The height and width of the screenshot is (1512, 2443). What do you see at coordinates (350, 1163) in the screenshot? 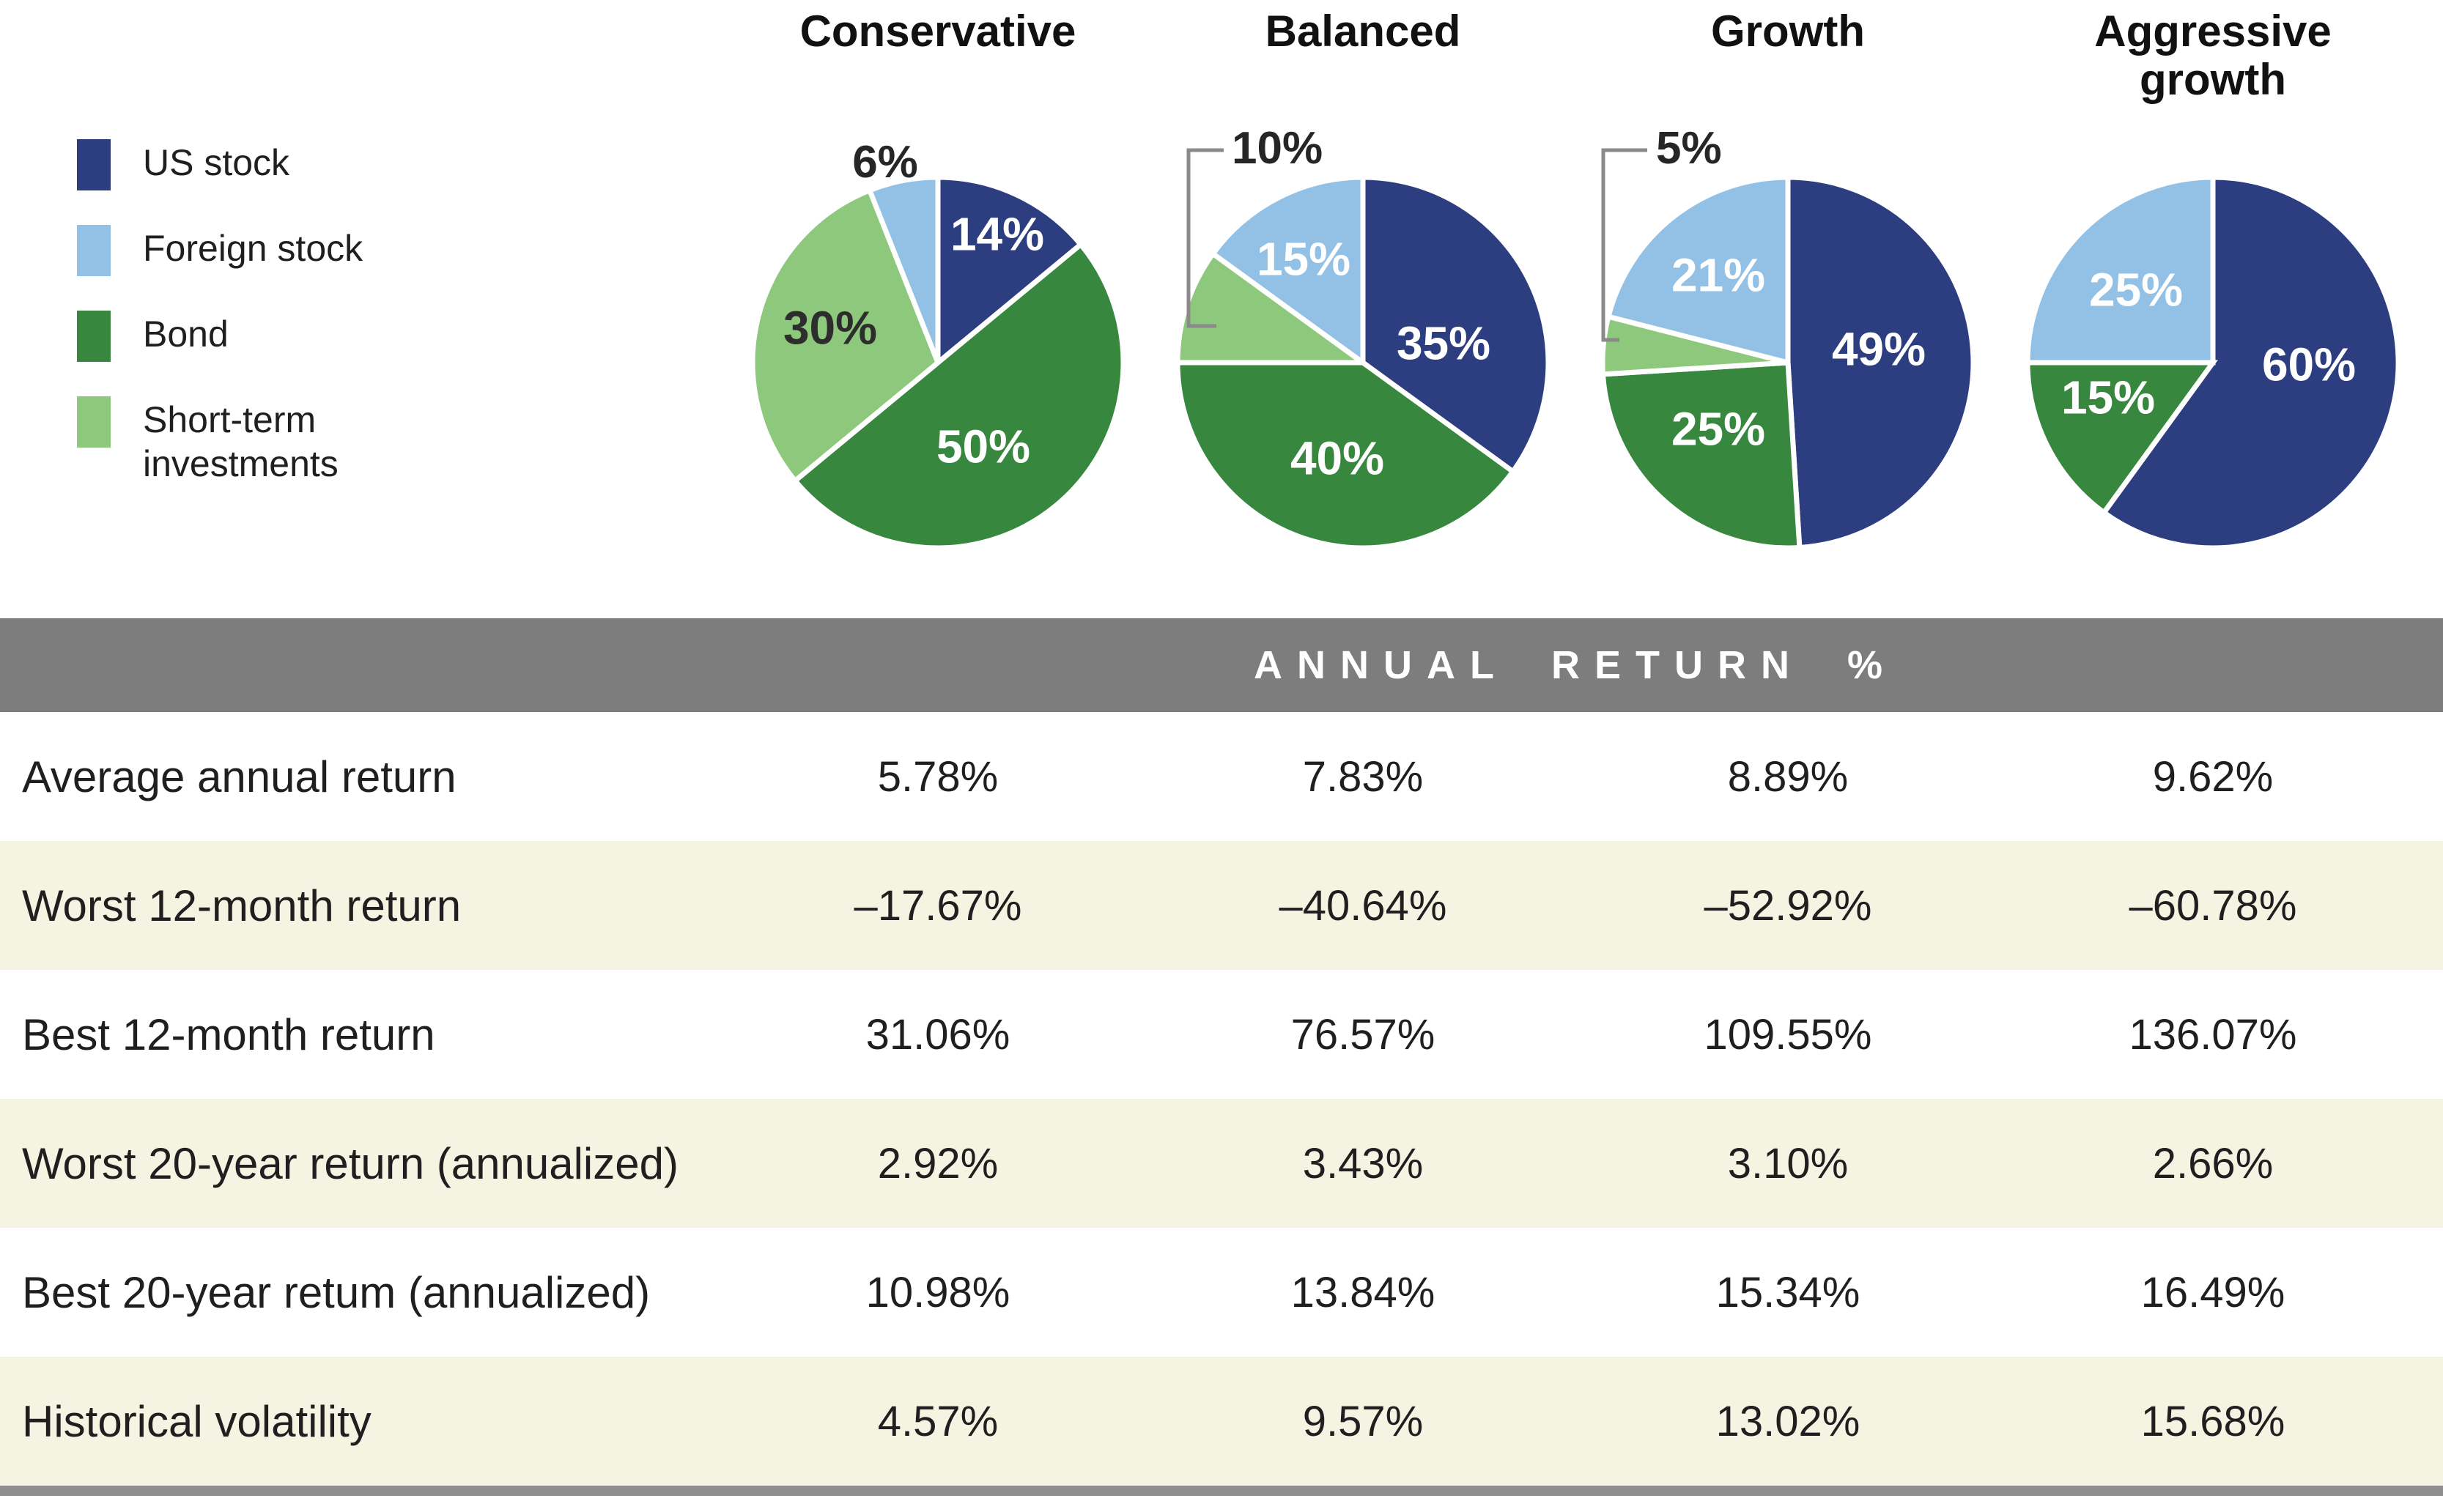
I see `row-label: Worst 20-year return (annualized)` at bounding box center [350, 1163].